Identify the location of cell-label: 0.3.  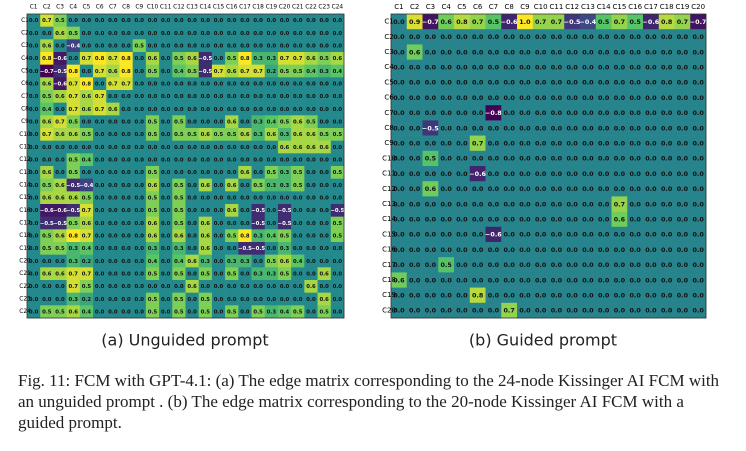
(74, 249).